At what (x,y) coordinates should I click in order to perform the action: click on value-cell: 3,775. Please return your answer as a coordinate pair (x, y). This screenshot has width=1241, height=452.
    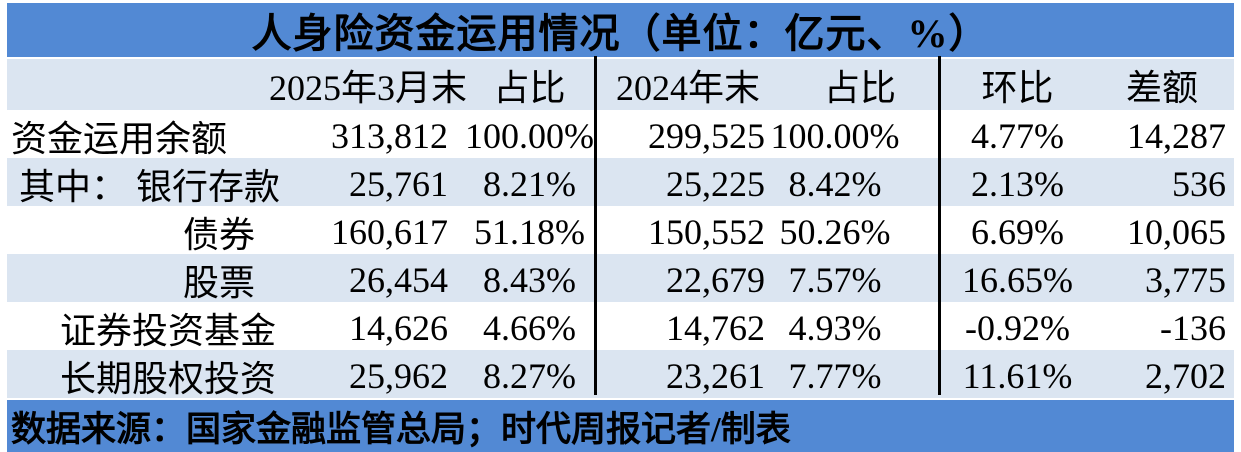
    Looking at the image, I should click on (1185, 280).